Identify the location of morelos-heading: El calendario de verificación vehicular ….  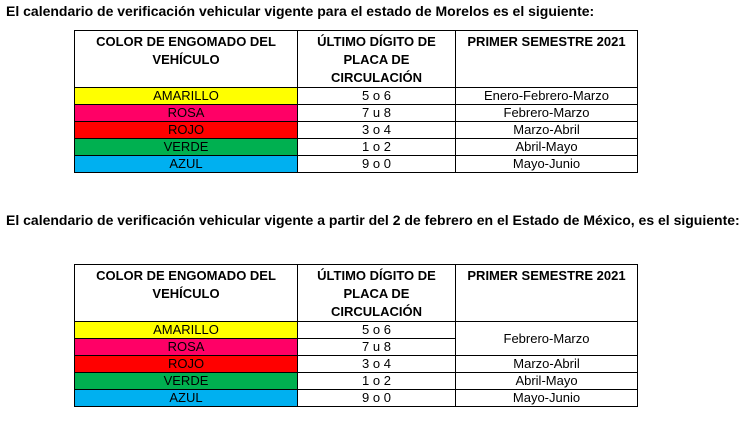
(300, 11).